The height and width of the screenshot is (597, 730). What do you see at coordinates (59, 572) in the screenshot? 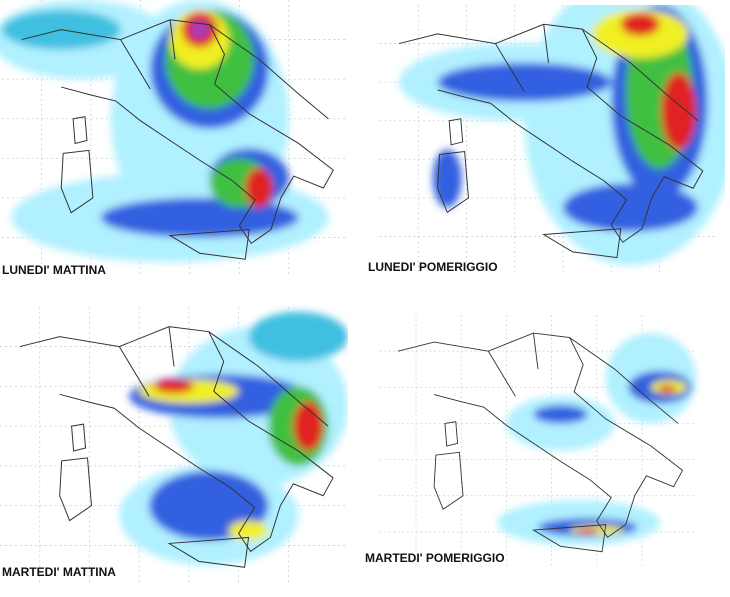
I see `caption: MARTEDI' MATTINA` at bounding box center [59, 572].